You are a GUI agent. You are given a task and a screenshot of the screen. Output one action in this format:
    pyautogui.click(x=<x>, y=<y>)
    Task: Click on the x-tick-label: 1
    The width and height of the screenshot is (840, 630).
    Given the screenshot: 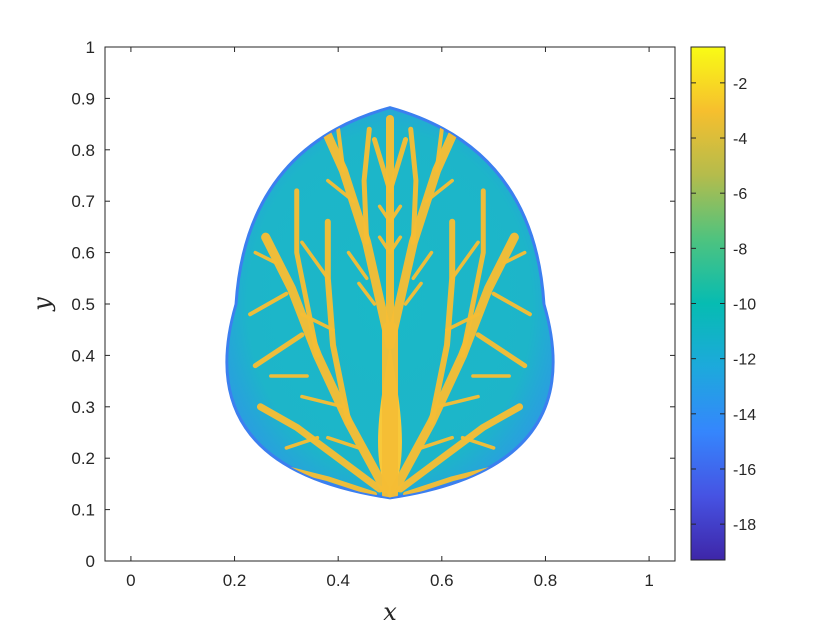 What is the action you would take?
    pyautogui.click(x=648, y=580)
    